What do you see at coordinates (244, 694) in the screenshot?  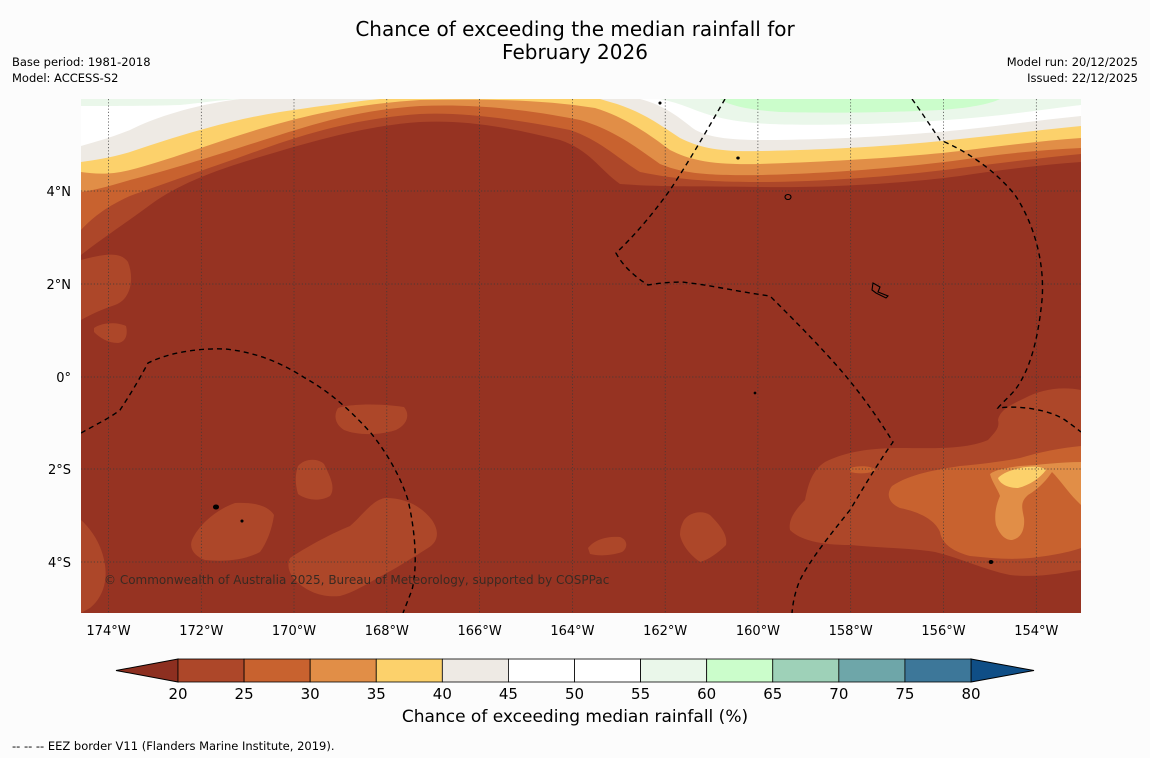 I see `colorbar-tick-label: 25` at bounding box center [244, 694].